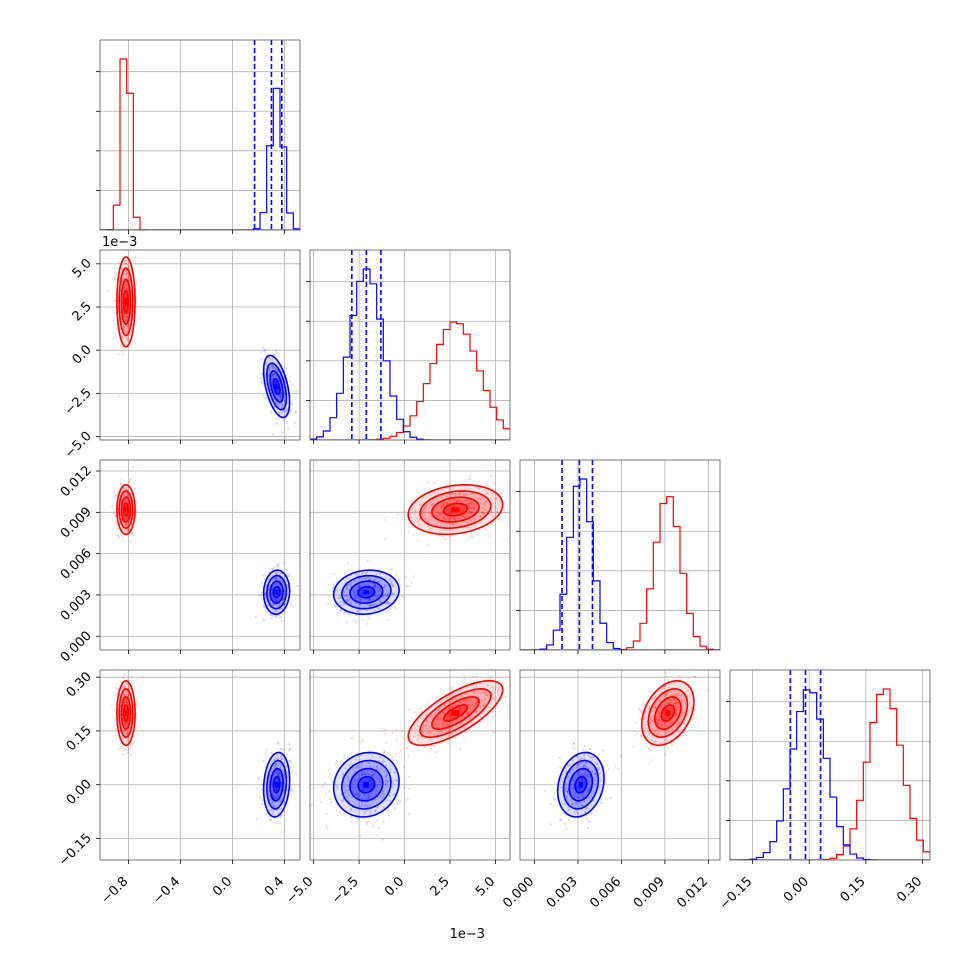  What do you see at coordinates (796, 889) in the screenshot?
I see `x-tick-label: 0.00` at bounding box center [796, 889].